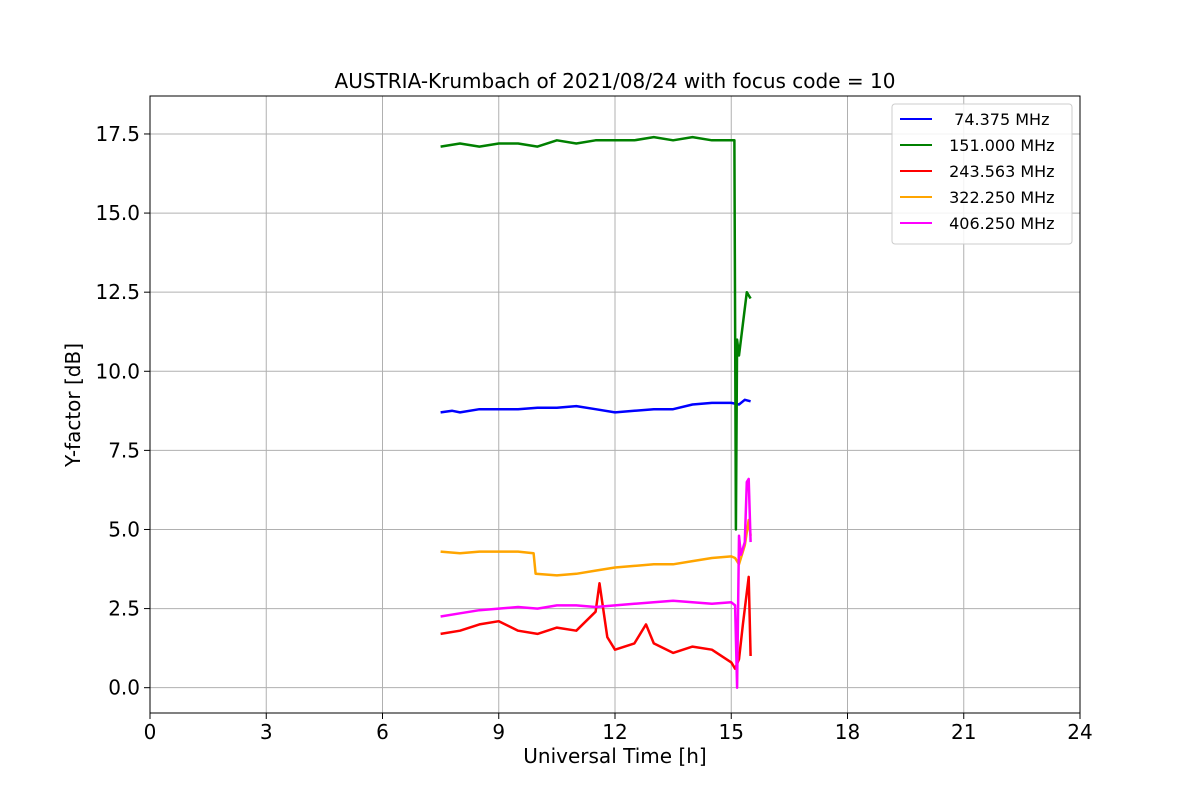 This screenshot has height=800, width=1200. What do you see at coordinates (117, 213) in the screenshot?
I see `y-tick-label: 15.0` at bounding box center [117, 213].